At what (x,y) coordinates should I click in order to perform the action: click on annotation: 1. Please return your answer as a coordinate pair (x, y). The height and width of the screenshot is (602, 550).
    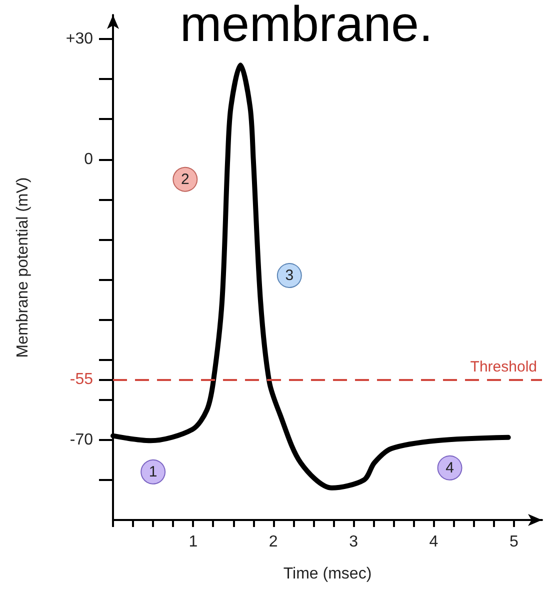
    Looking at the image, I should click on (153, 471).